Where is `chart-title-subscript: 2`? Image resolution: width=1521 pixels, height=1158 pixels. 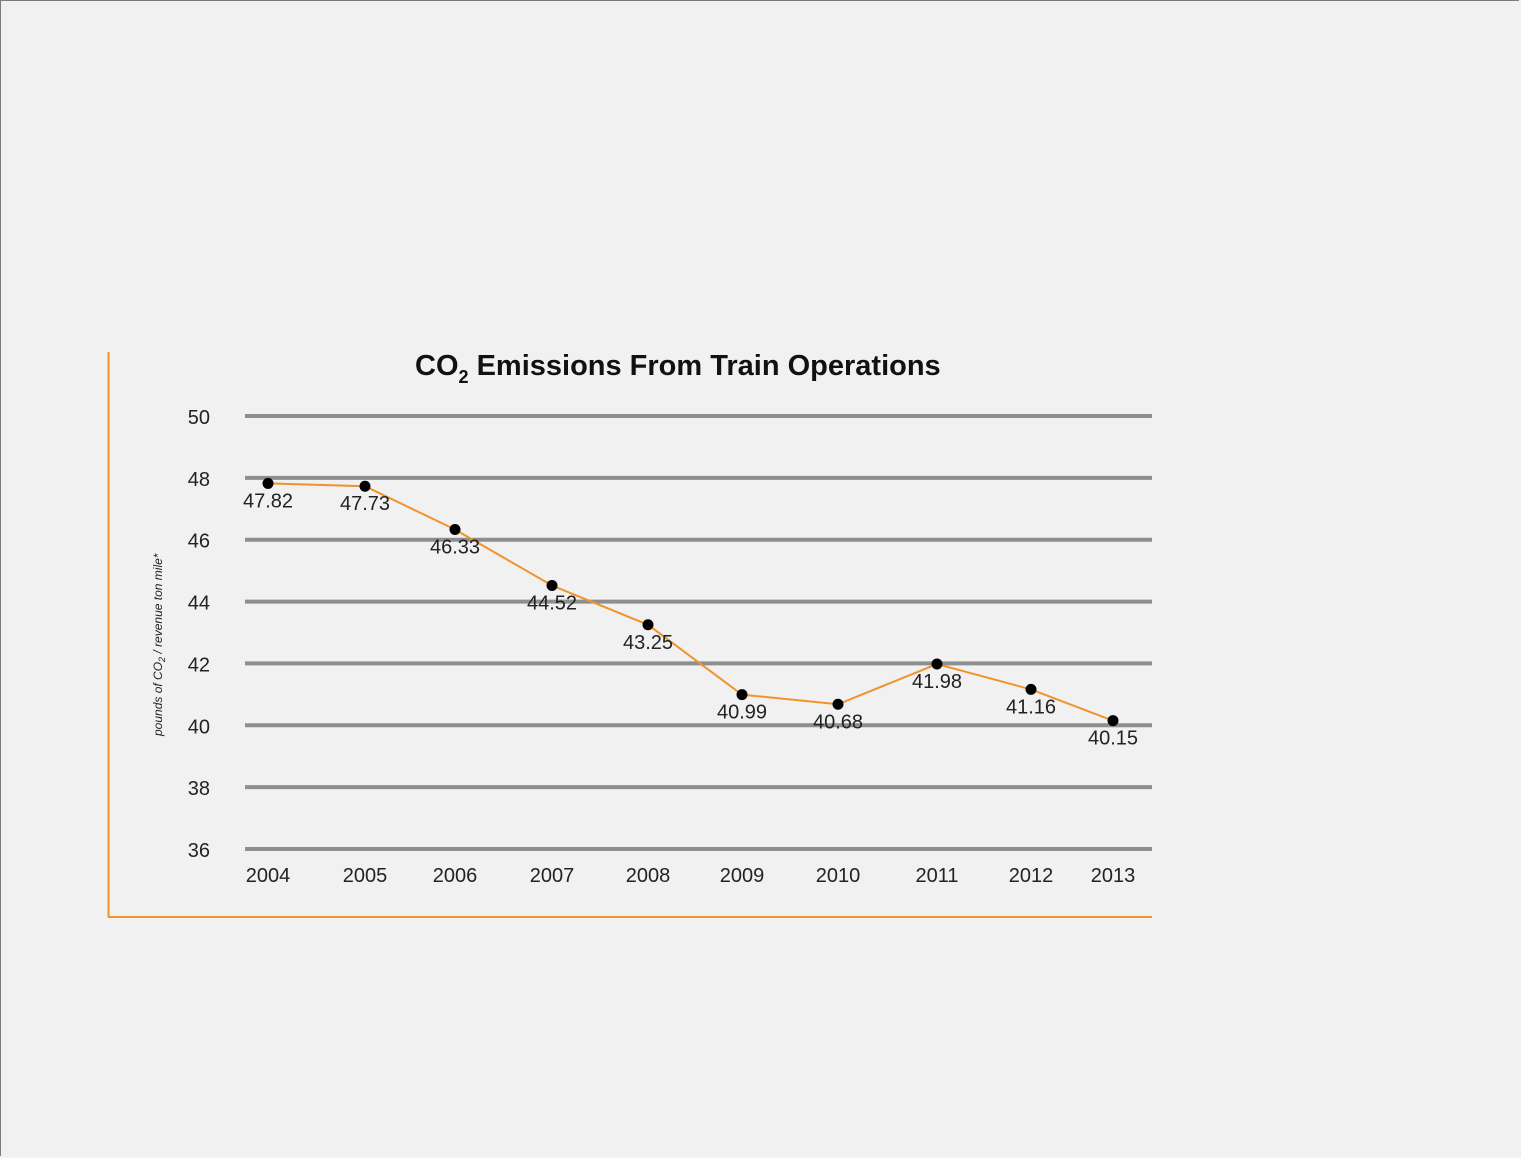
chart-title-subscript: 2 is located at coordinates (464, 377).